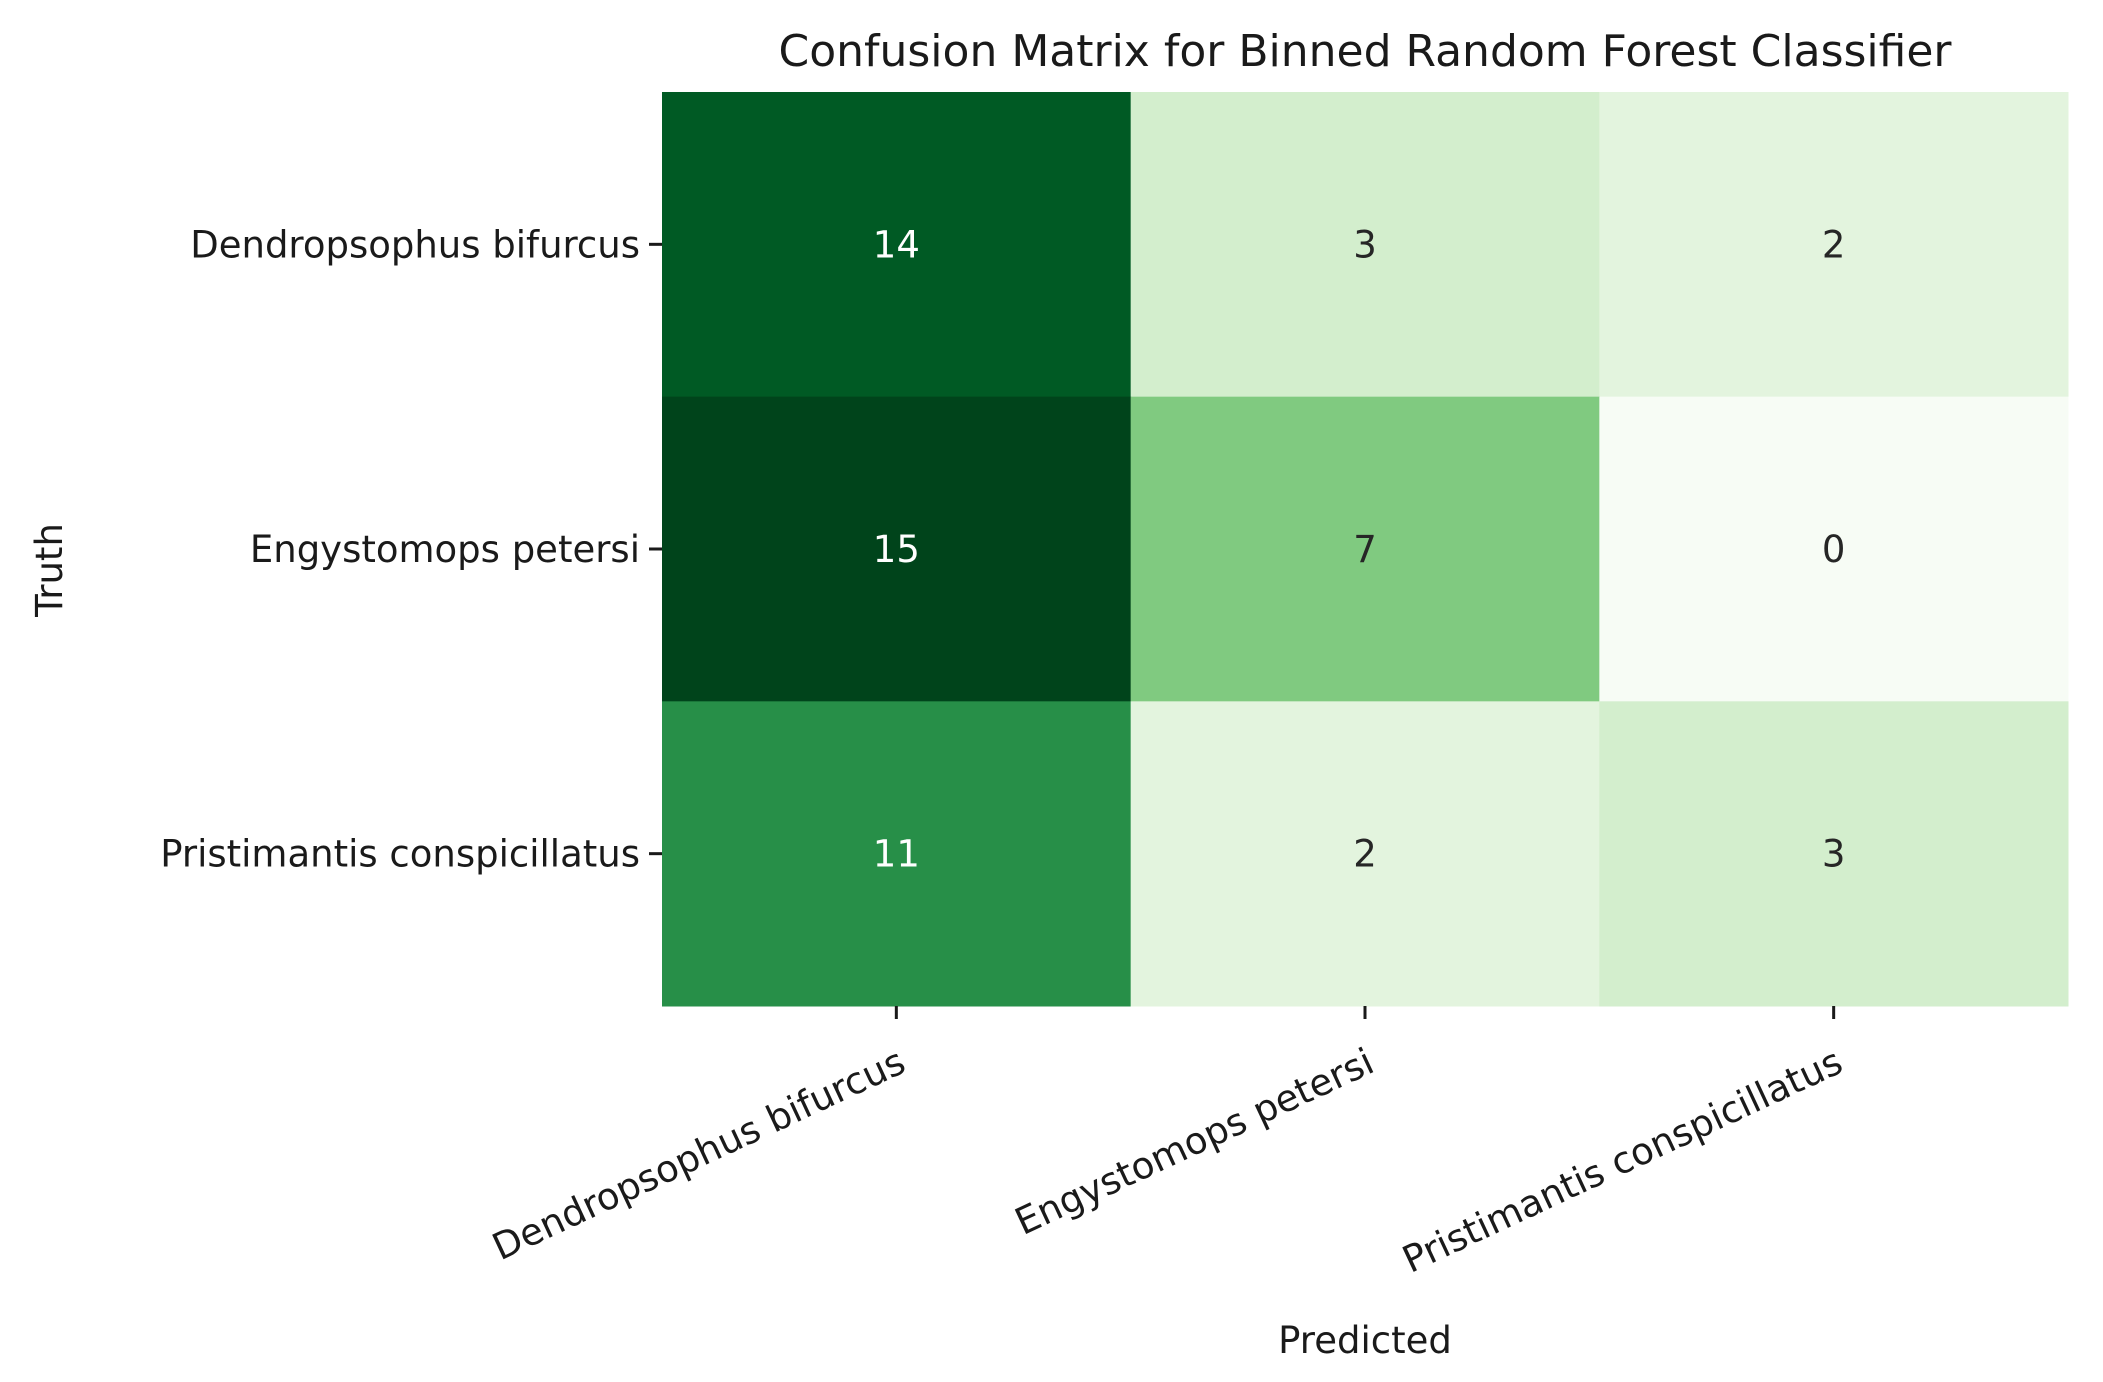 Image resolution: width=2103 pixels, height=1382 pixels. Describe the element at coordinates (699, 1154) in the screenshot. I see `x-tick-label: Dendropsophus bifurcus` at that location.